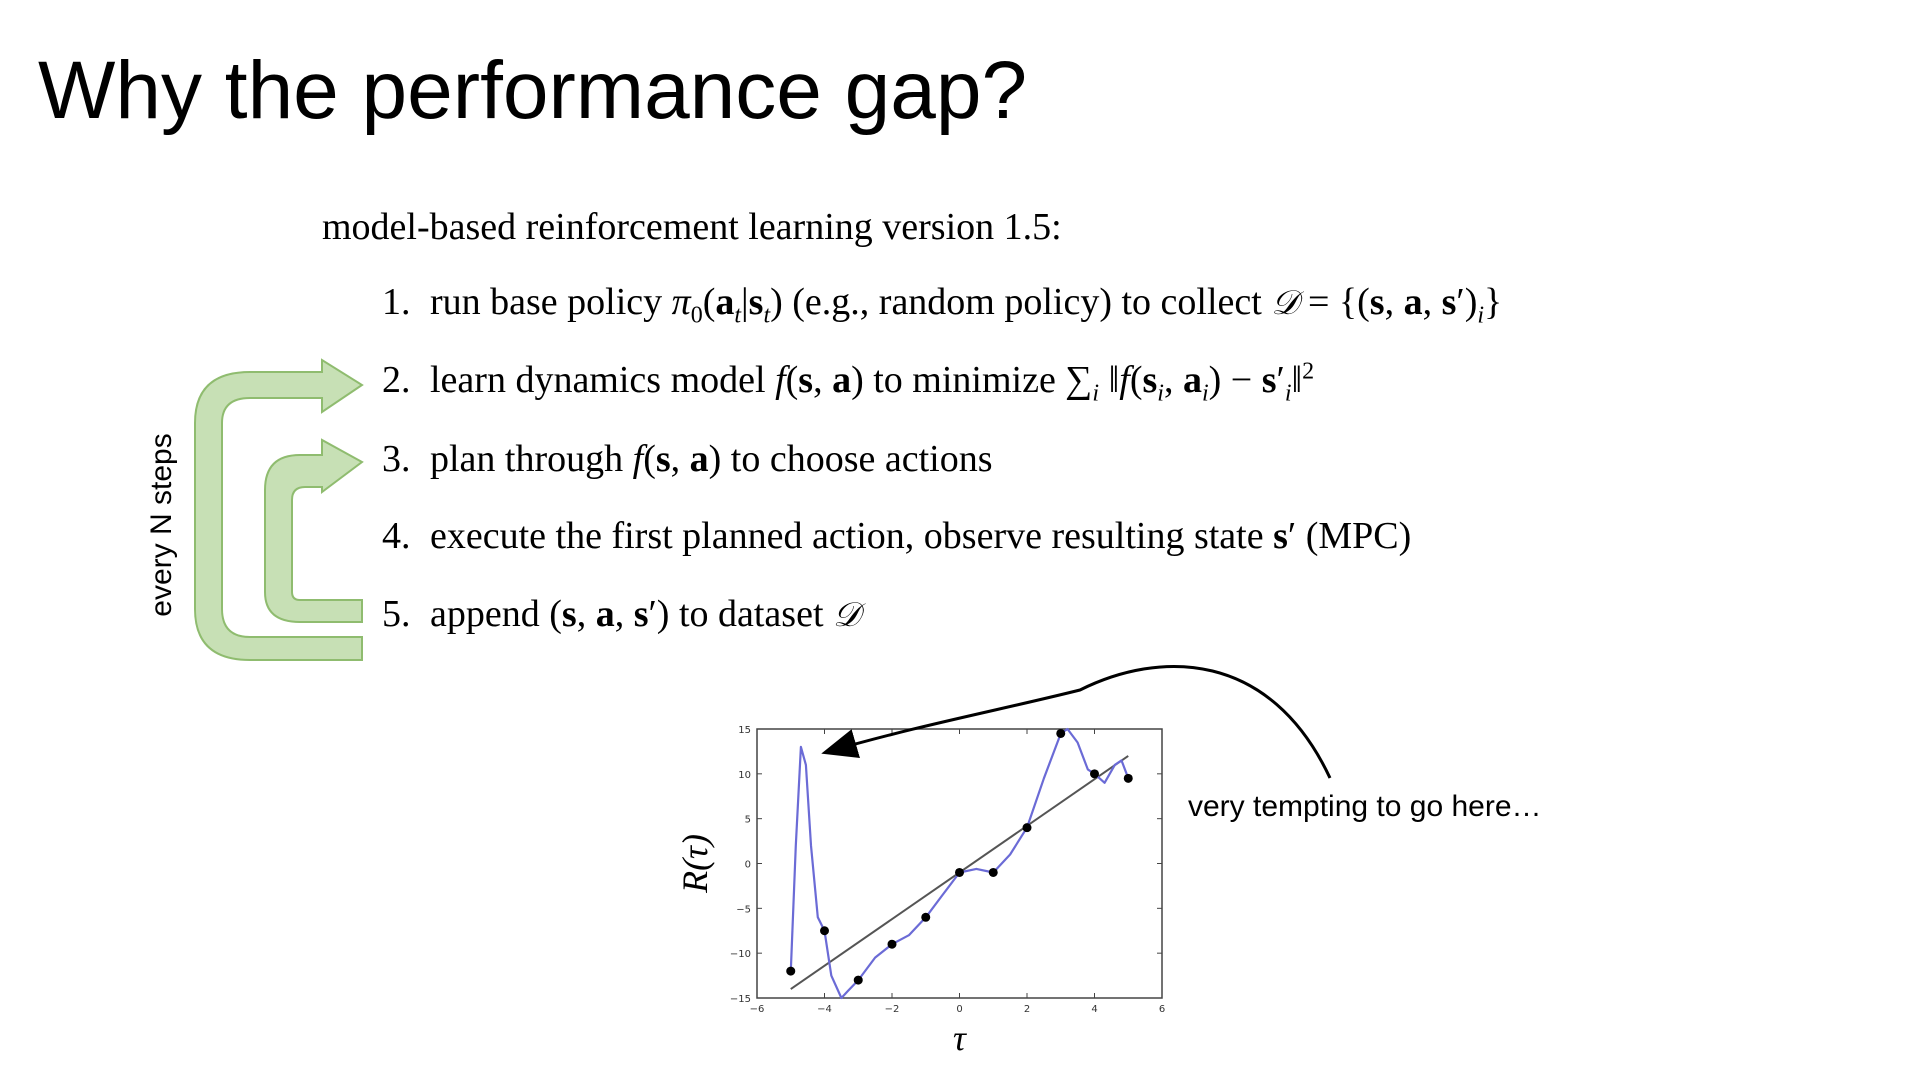 The image size is (1920, 1080). What do you see at coordinates (748, 820) in the screenshot?
I see `y-tick-label: 5` at bounding box center [748, 820].